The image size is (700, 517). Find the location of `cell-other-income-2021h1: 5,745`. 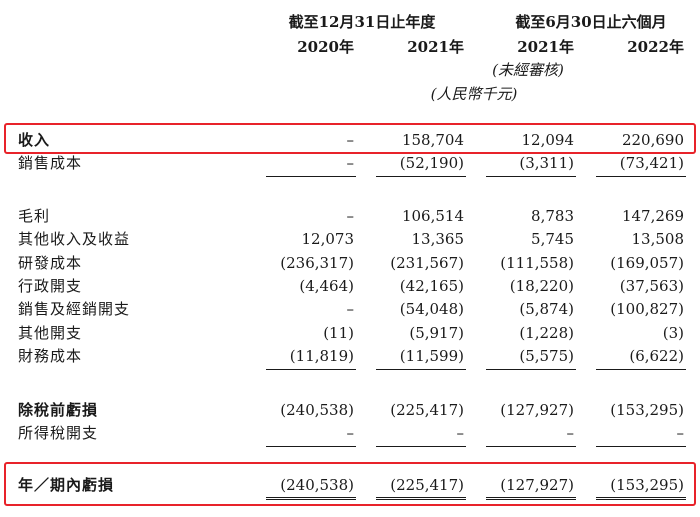

cell-other-income-2021h1: 5,745 is located at coordinates (552, 239).